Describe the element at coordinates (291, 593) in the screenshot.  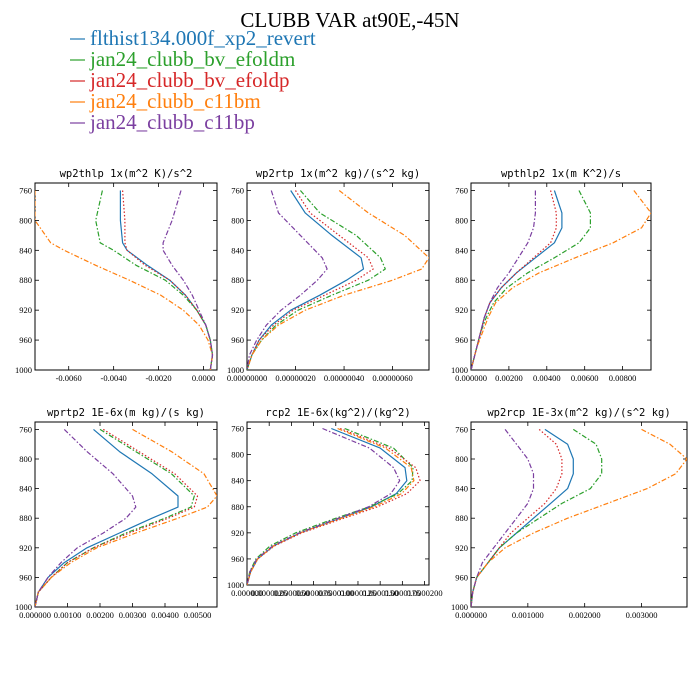
I see `x-tick-label: 0.0000050` at that location.